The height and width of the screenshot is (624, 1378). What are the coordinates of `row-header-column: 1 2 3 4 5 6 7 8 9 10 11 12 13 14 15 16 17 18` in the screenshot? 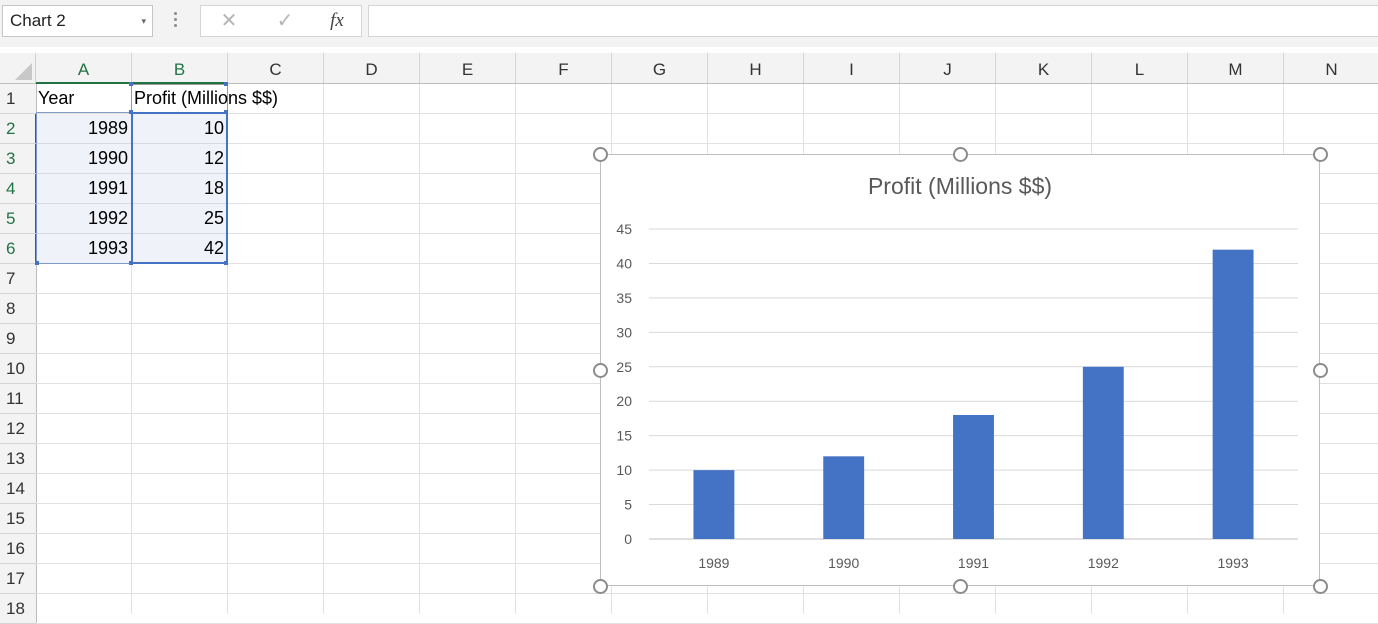 It's located at (18, 354).